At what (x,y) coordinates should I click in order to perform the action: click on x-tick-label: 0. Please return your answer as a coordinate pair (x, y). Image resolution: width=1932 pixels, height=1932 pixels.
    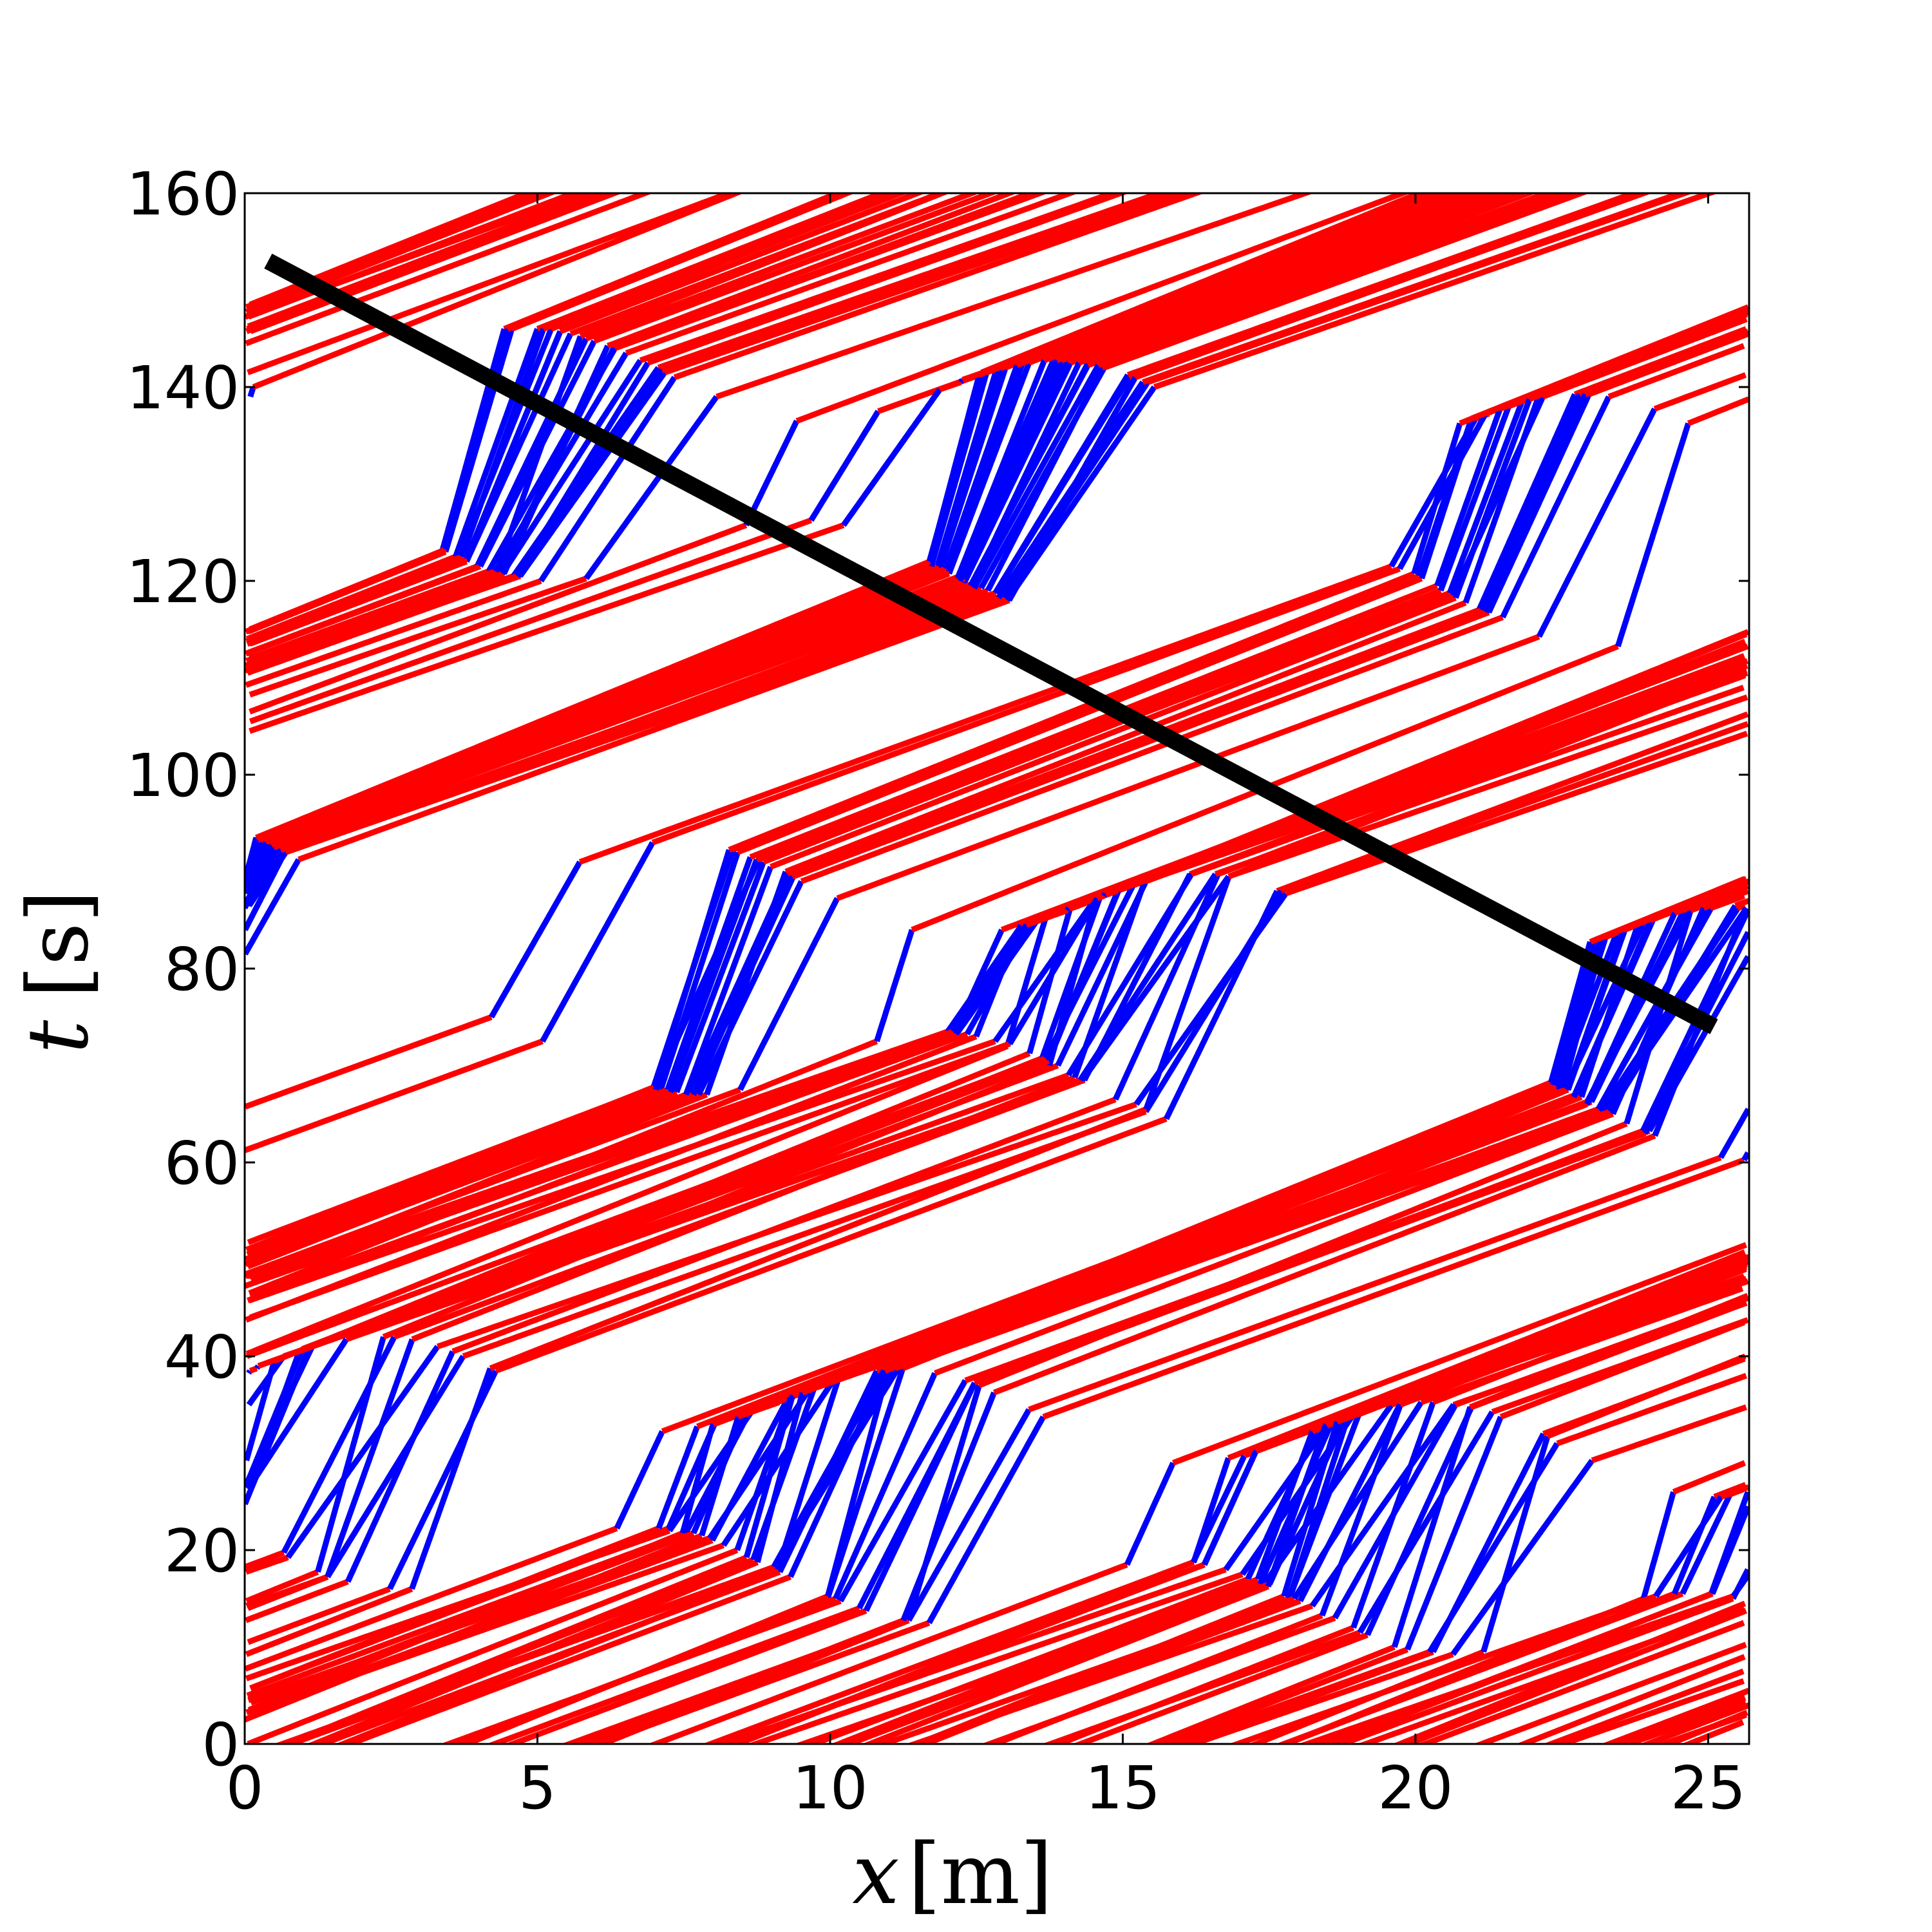
    Looking at the image, I should click on (245, 1789).